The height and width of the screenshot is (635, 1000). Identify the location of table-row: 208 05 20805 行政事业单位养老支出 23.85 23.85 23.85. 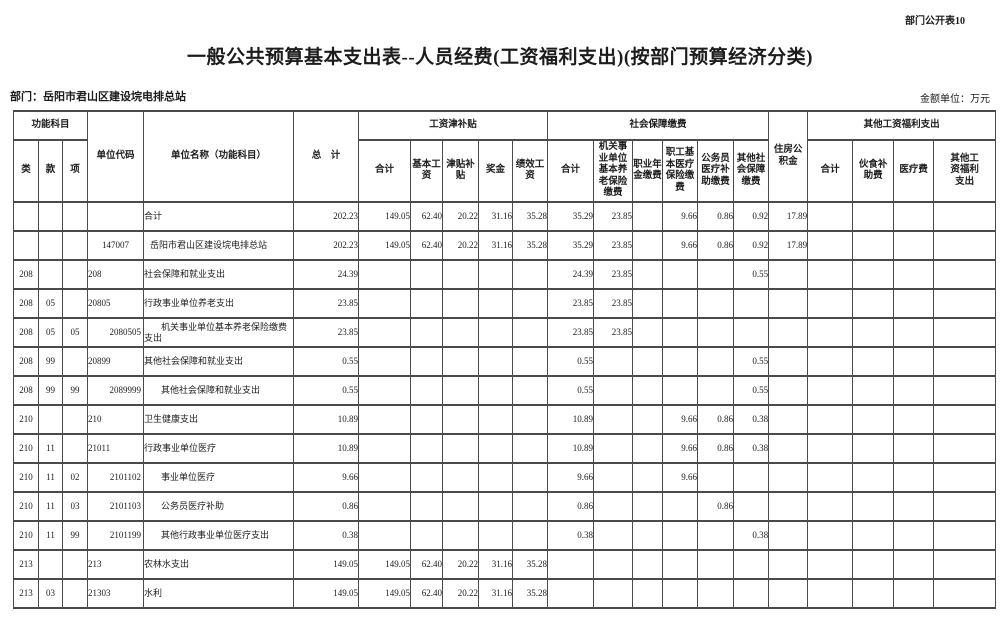
(505, 303).